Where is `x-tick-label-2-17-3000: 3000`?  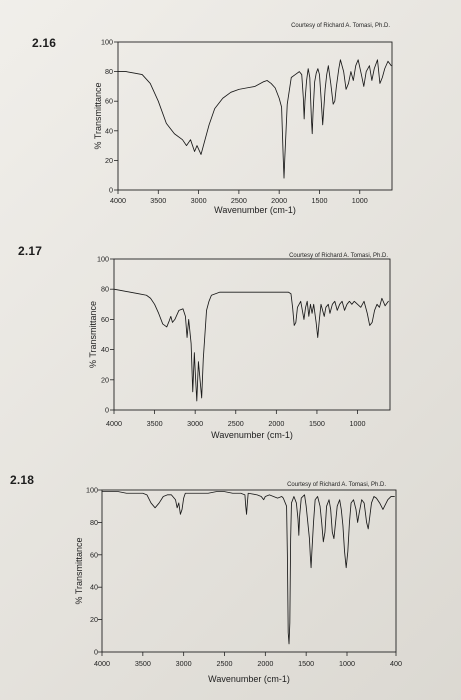 x-tick-label-2-17-3000: 3000 is located at coordinates (195, 423).